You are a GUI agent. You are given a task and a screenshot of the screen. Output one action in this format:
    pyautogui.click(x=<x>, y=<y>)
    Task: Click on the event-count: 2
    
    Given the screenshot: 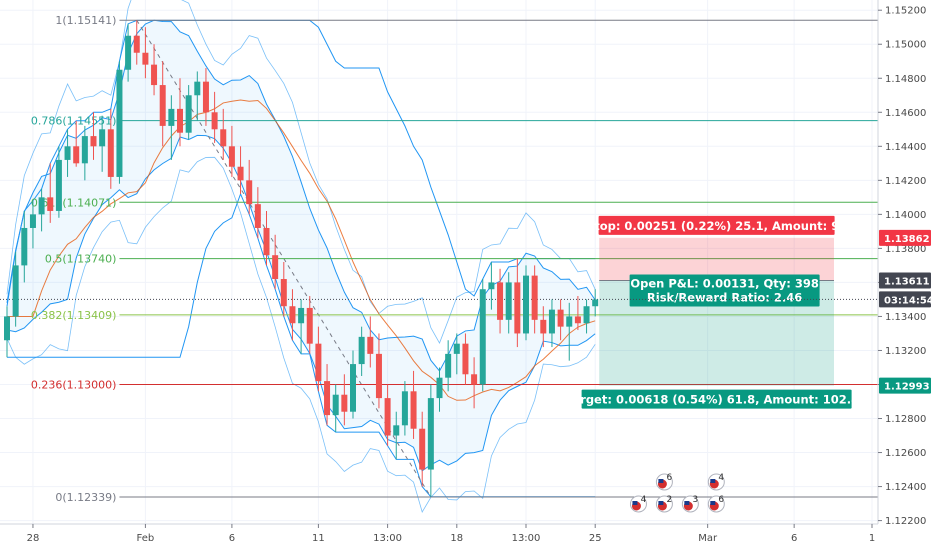 What is the action you would take?
    pyautogui.click(x=670, y=500)
    